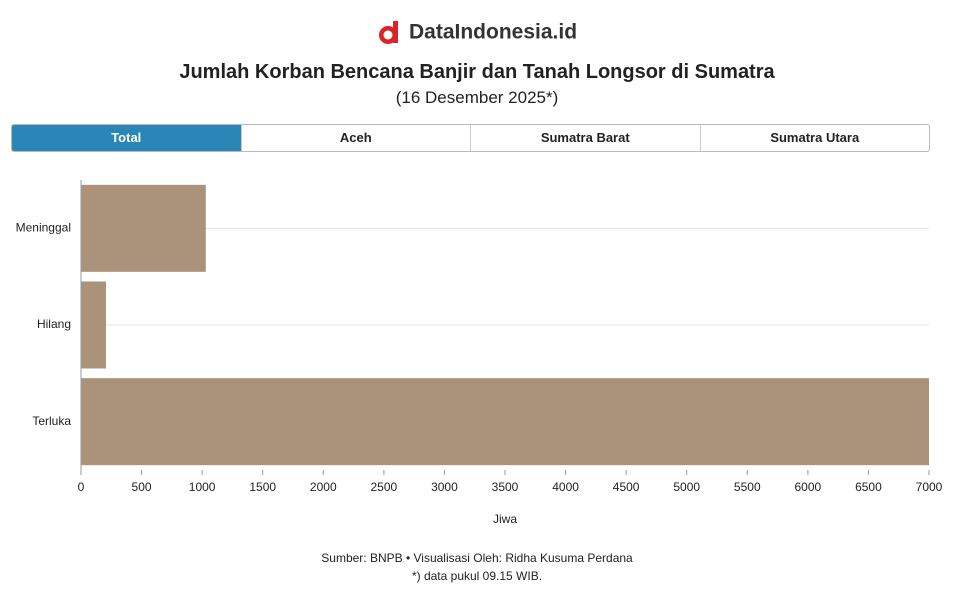 This screenshot has width=954, height=596. I want to click on x-tick-label: 500, so click(142, 487).